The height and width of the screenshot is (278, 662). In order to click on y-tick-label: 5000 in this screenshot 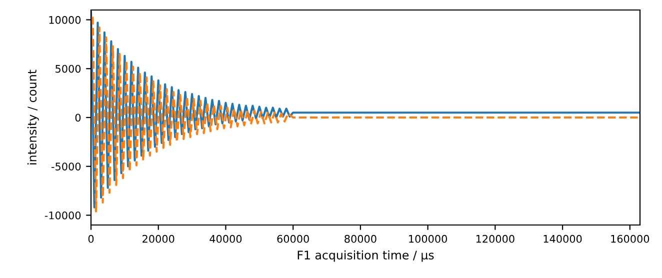, I will do `click(68, 68)`.